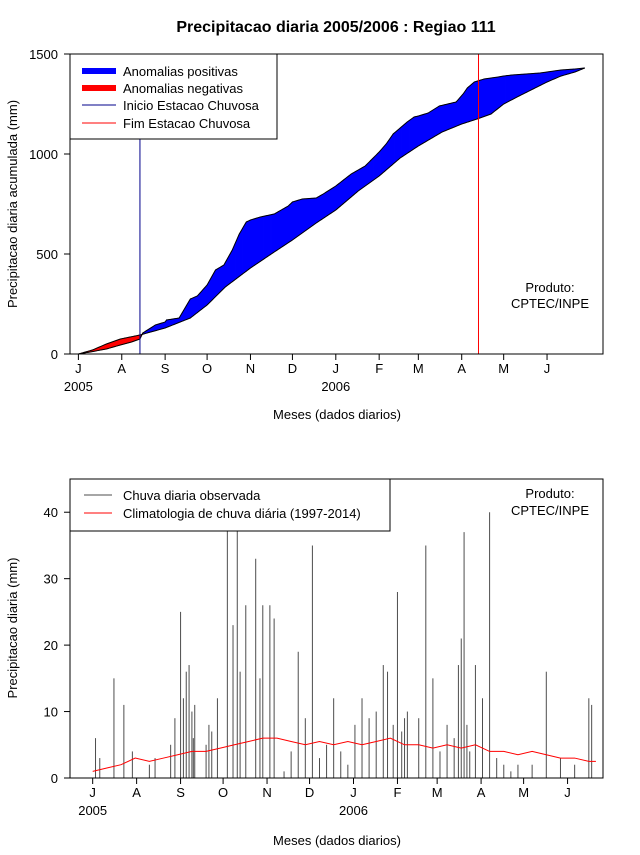 The width and height of the screenshot is (640, 855). What do you see at coordinates (51, 579) in the screenshot?
I see `y-tick-label: 30` at bounding box center [51, 579].